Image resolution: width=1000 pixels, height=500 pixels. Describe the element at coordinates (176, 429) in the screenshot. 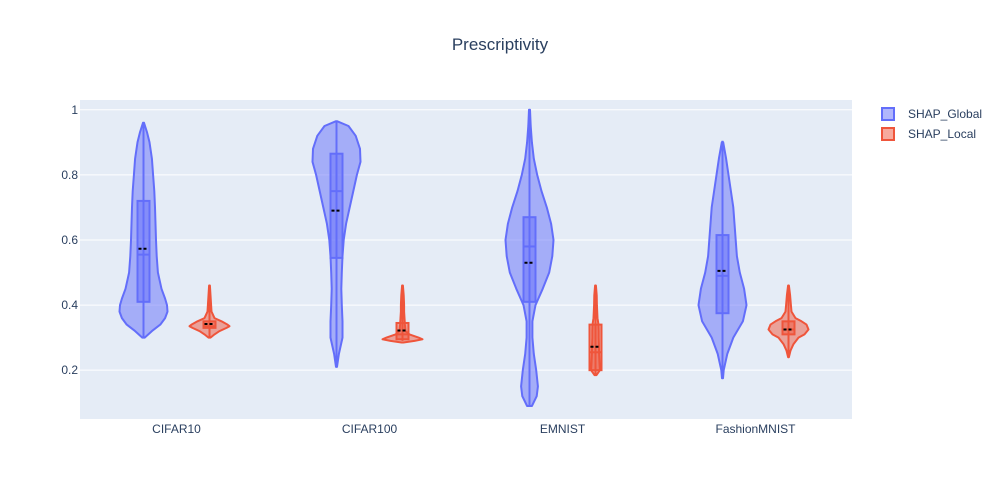

I see `x-tick-label: CIFAR10` at that location.